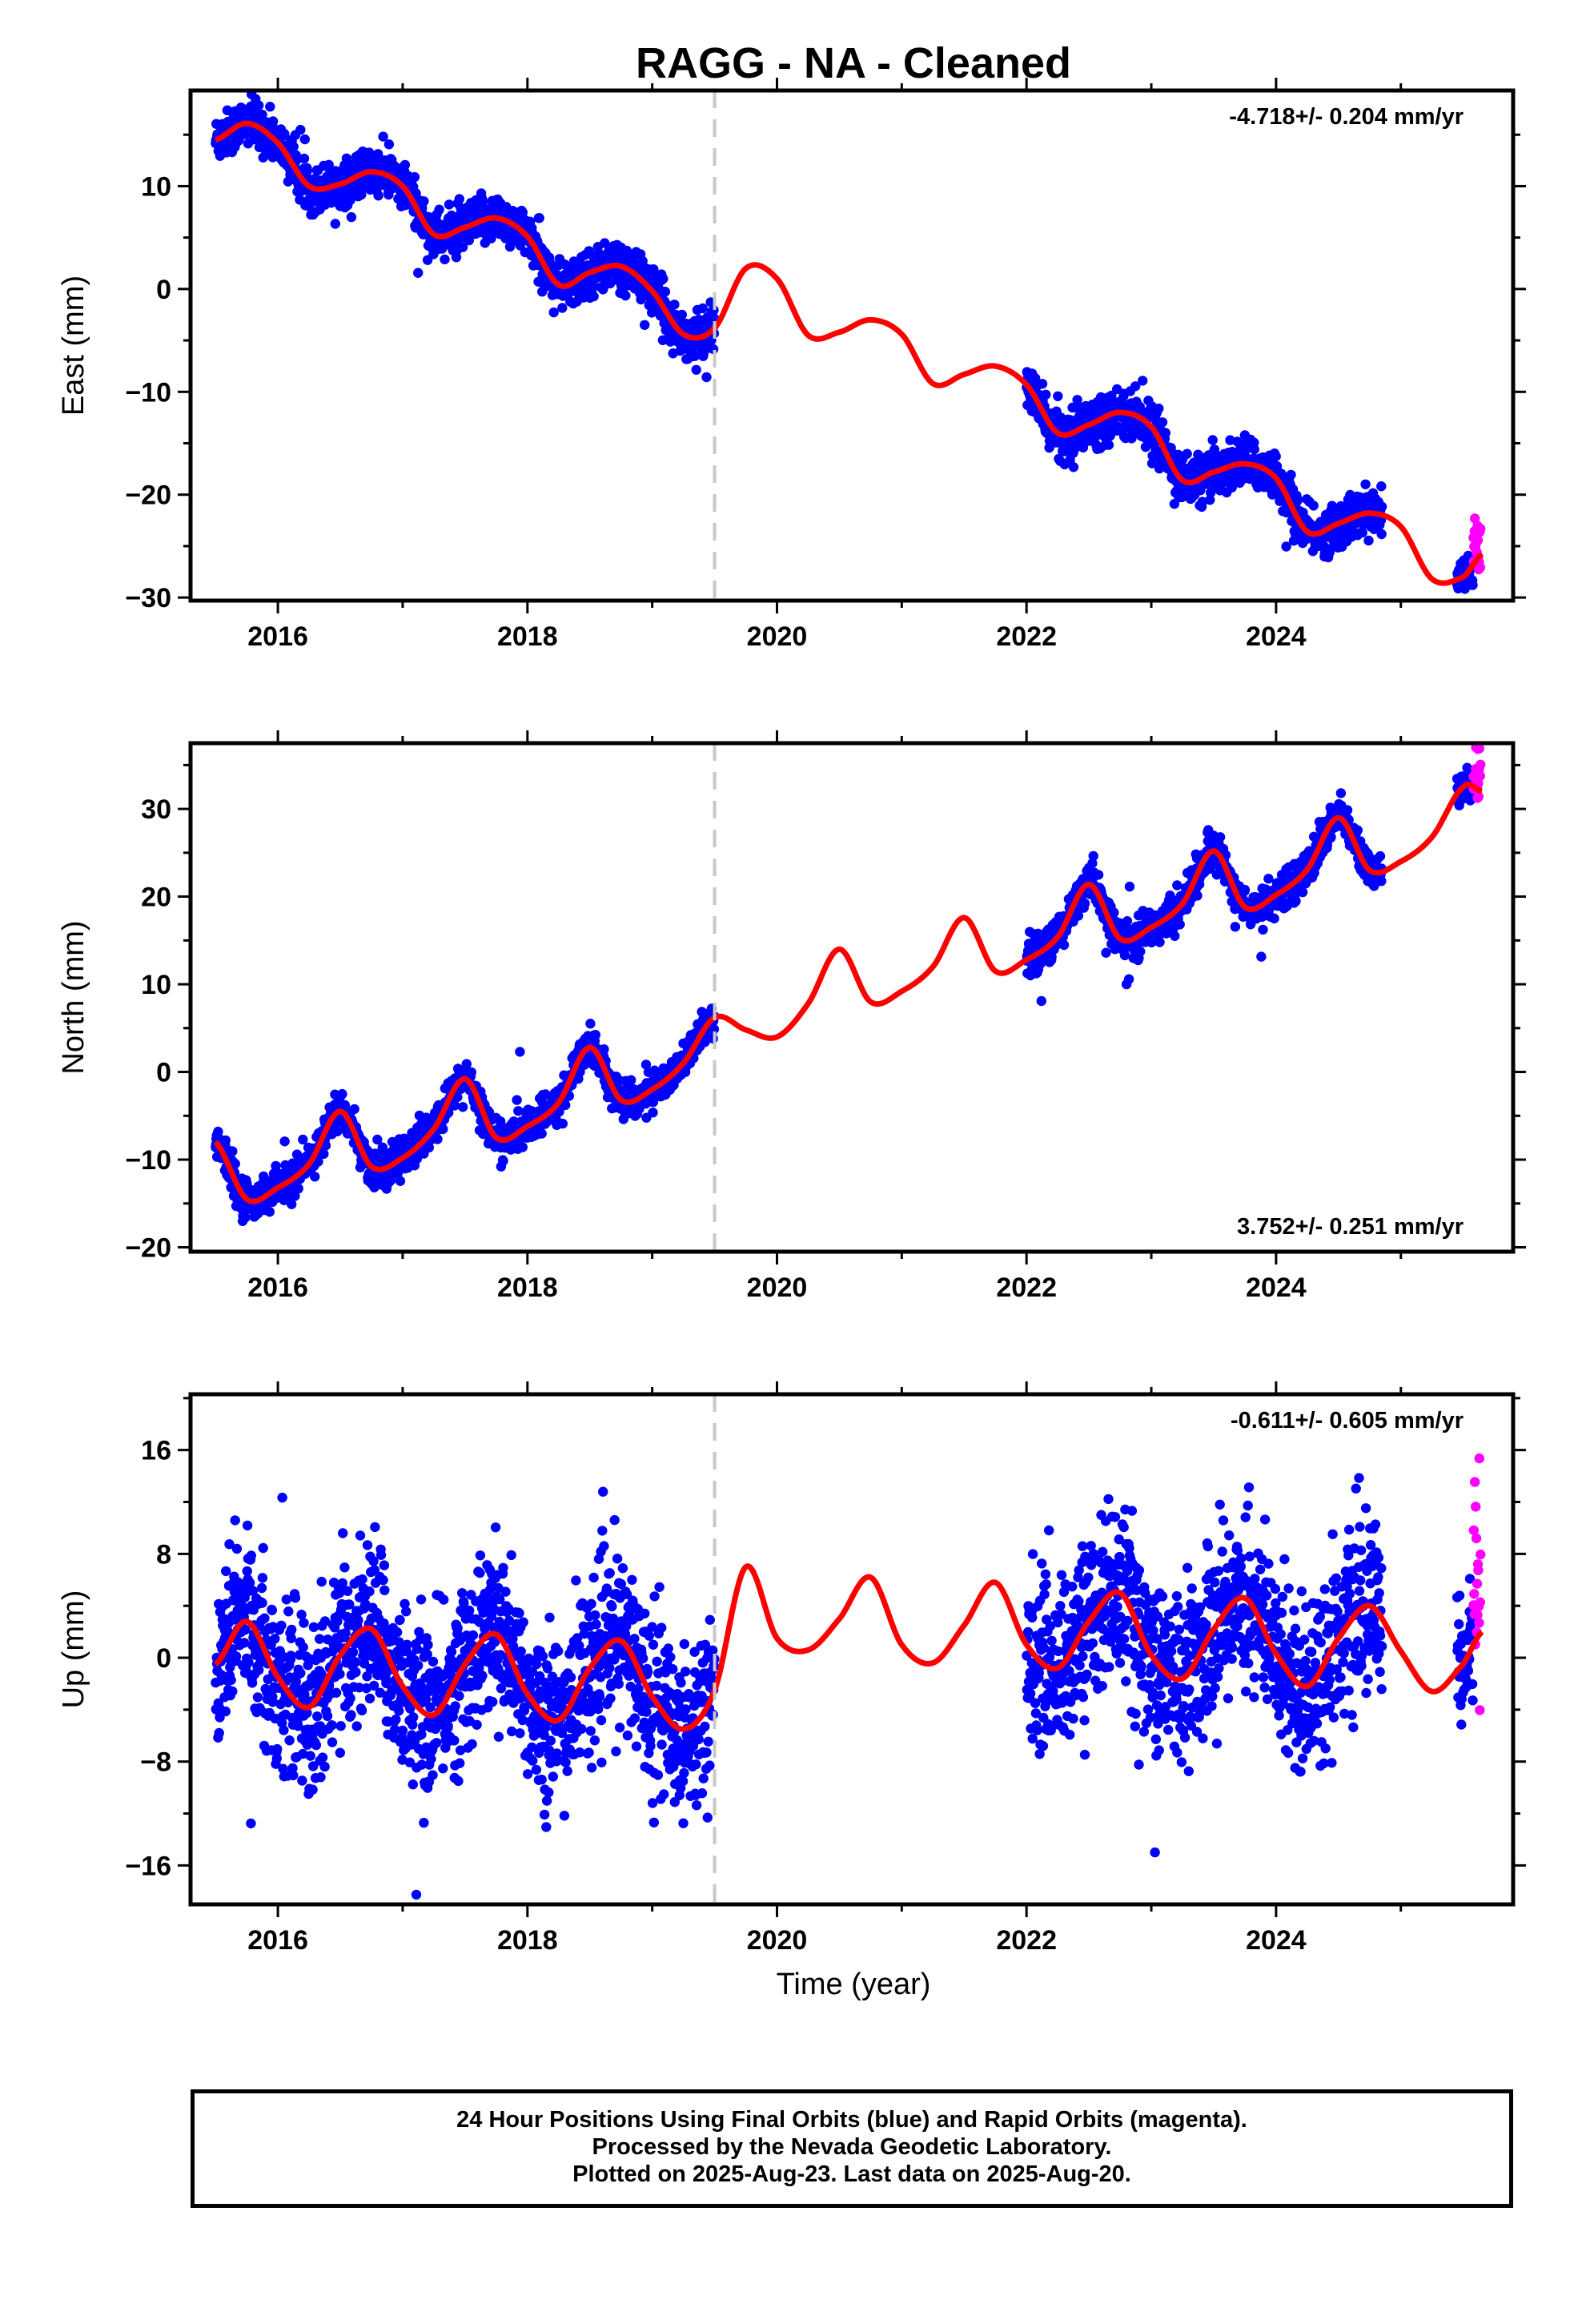  Describe the element at coordinates (148, 598) in the screenshot. I see `y-tick-label: −30` at that location.